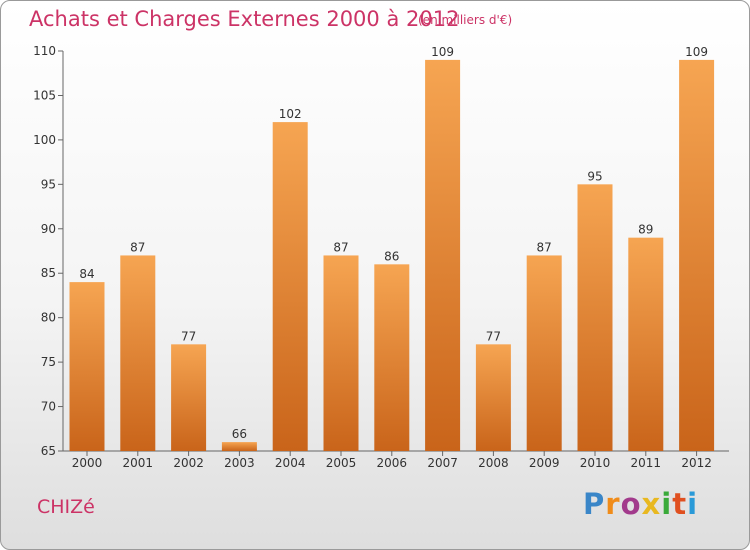 This screenshot has width=750, height=550. I want to click on y-tick-label: 100, so click(44, 140).